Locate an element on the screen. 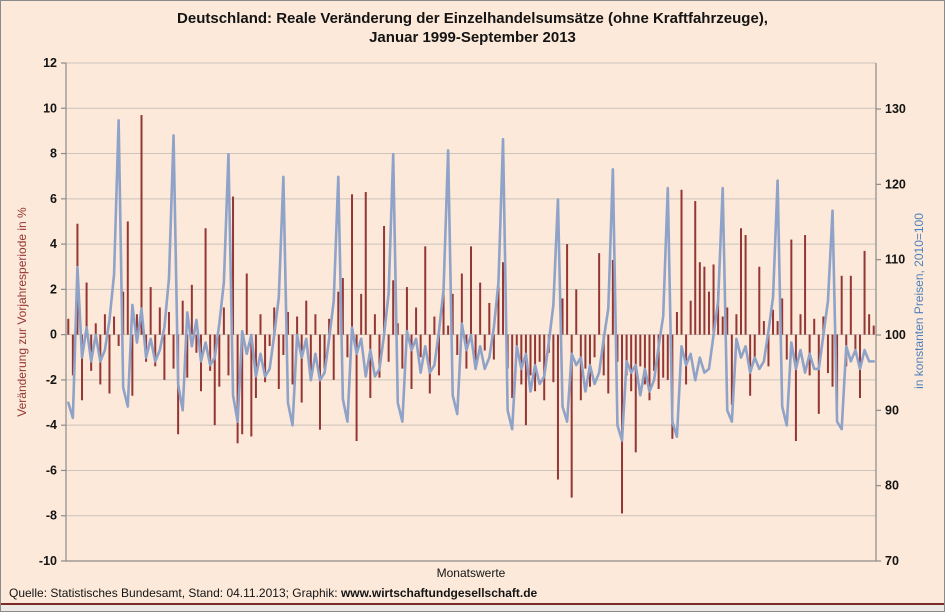  left-axis-tick-label: 10 is located at coordinates (50, 108).